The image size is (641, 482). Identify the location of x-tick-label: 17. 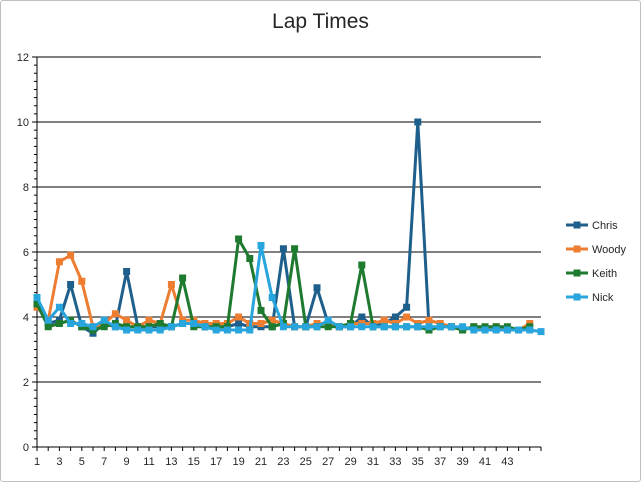
(216, 462).